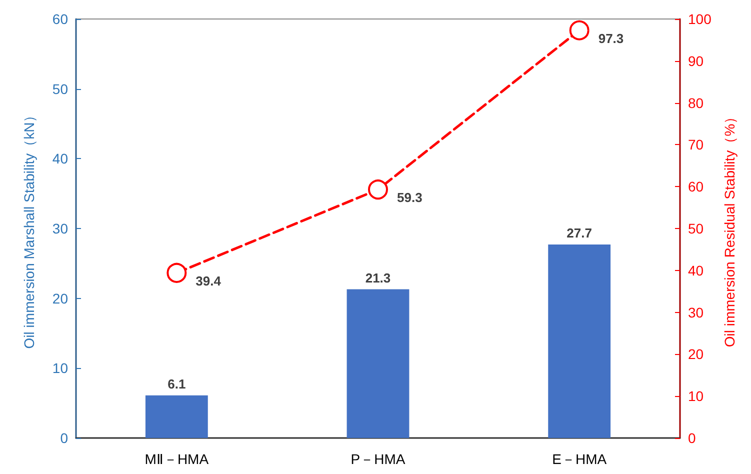 The image size is (751, 474). What do you see at coordinates (60, 158) in the screenshot?
I see `y-tick-label: 40` at bounding box center [60, 158].